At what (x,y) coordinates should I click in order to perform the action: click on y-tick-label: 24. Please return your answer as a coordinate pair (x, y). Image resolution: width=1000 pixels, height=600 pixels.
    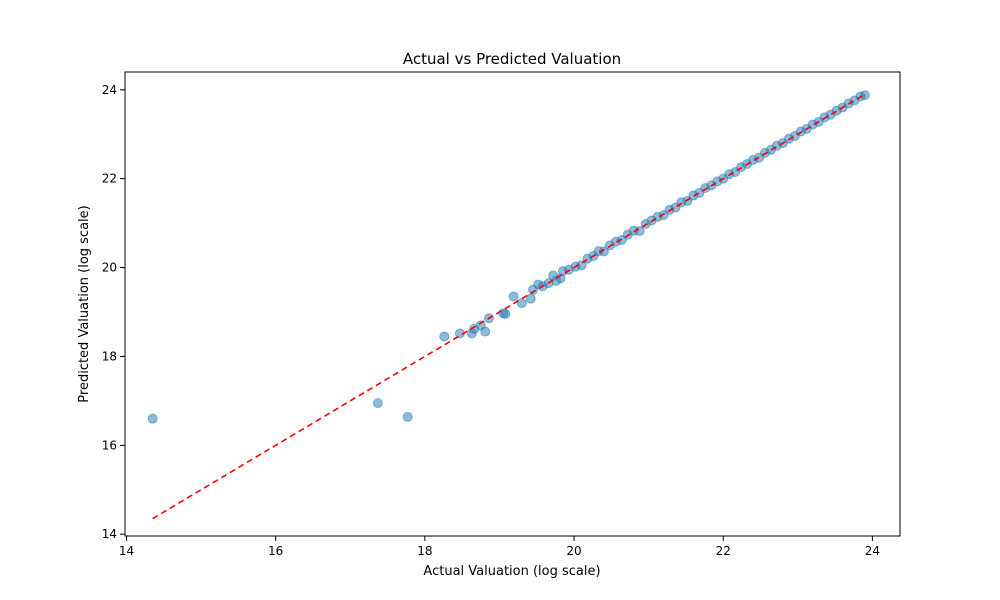
    Looking at the image, I should click on (109, 90).